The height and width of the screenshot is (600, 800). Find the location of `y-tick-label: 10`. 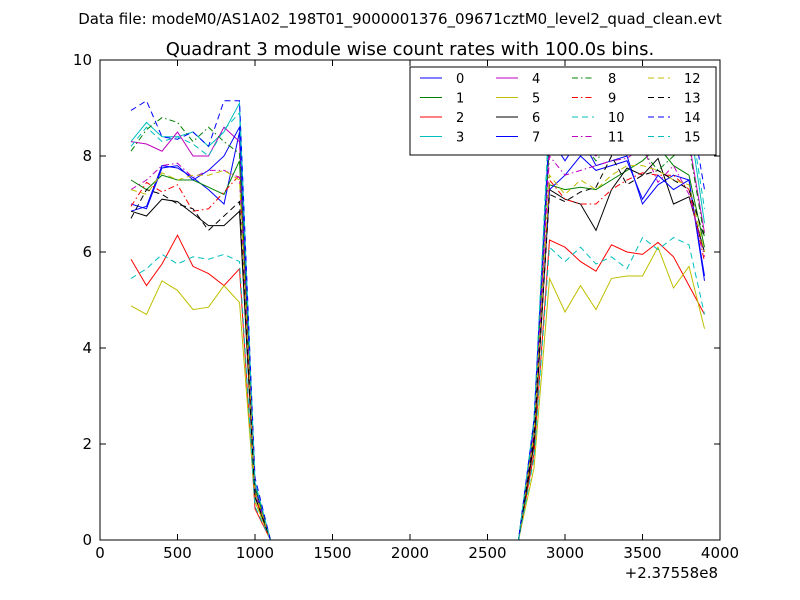

y-tick-label: 10 is located at coordinates (82, 60).